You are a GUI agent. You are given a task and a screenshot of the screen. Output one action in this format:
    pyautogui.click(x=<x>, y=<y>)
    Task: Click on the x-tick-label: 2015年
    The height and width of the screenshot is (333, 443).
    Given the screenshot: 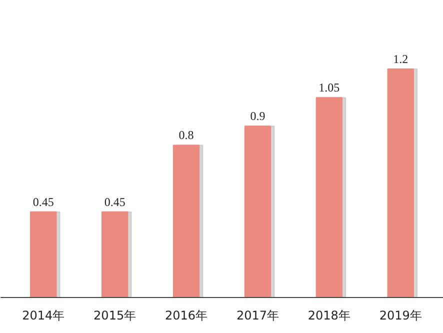 What is the action you would take?
    pyautogui.click(x=115, y=315)
    